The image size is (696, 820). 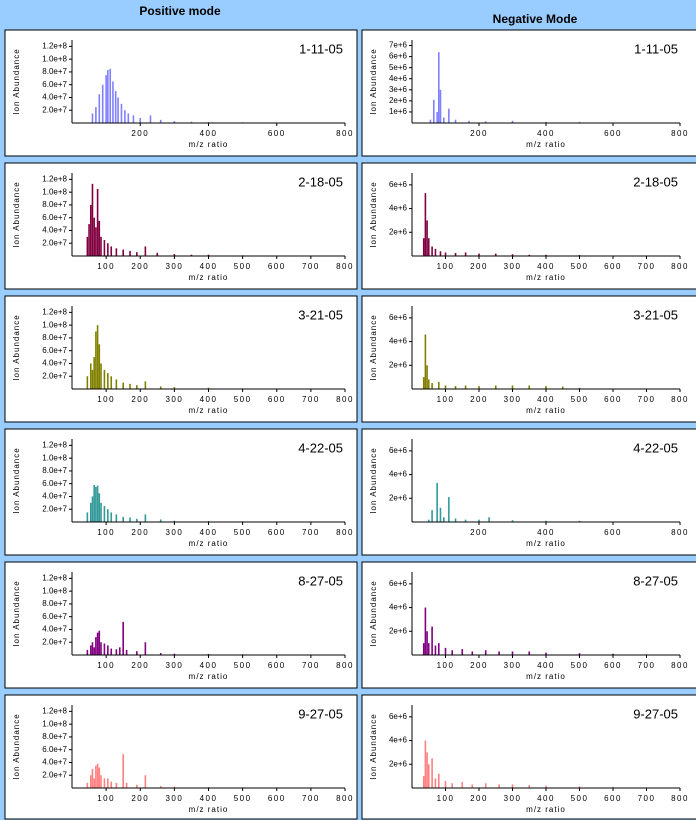 I want to click on column-header: Negative Mode, so click(x=535, y=19).